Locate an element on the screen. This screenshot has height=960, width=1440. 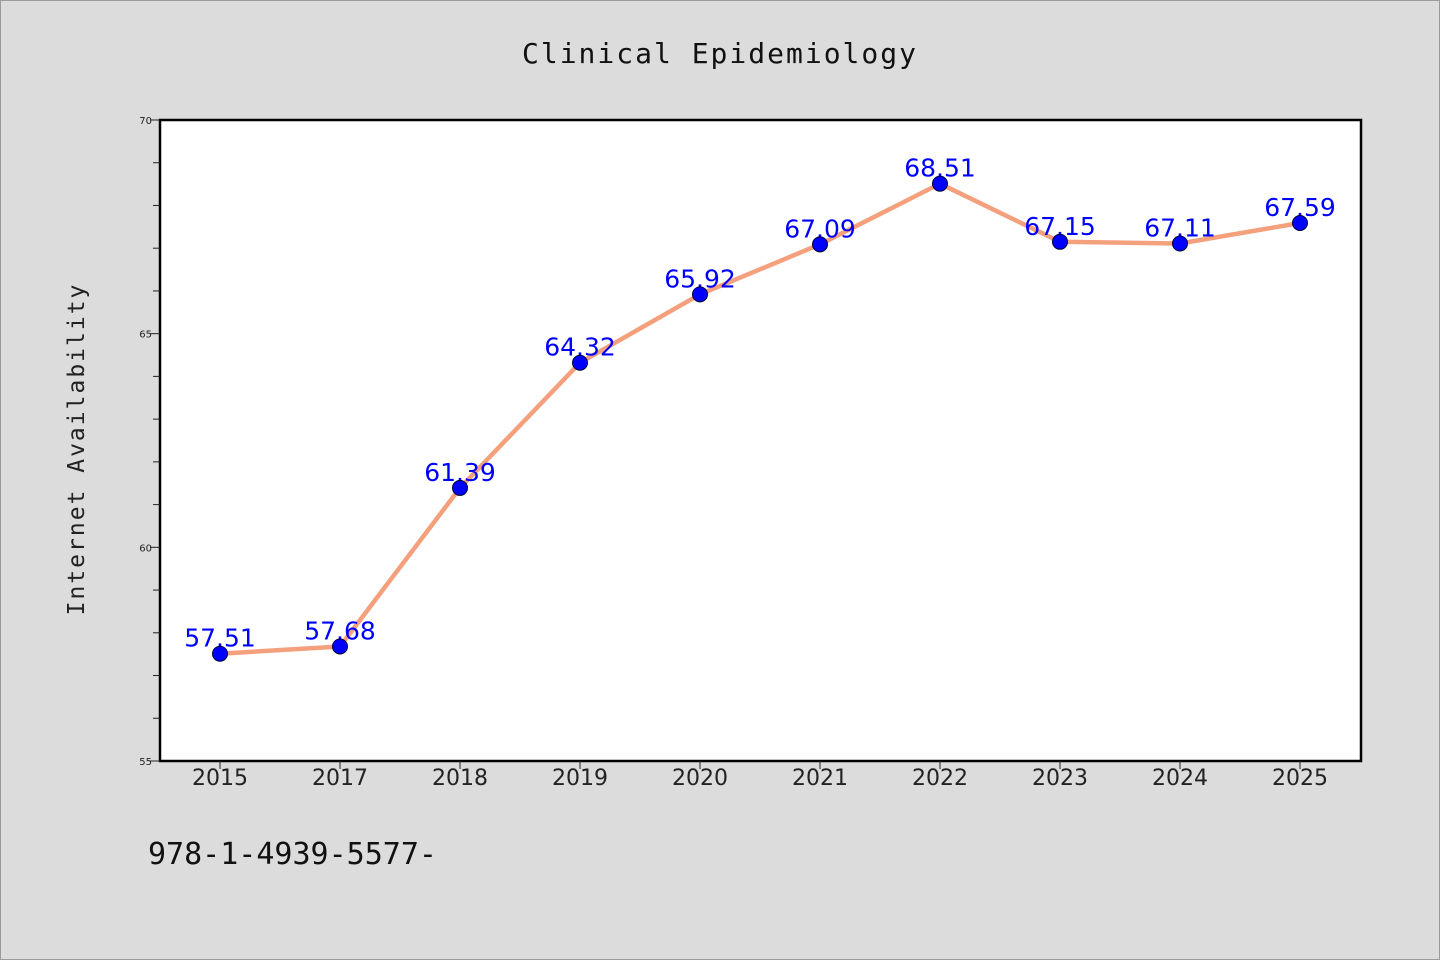
x-tick-label: 2023 is located at coordinates (1060, 778).